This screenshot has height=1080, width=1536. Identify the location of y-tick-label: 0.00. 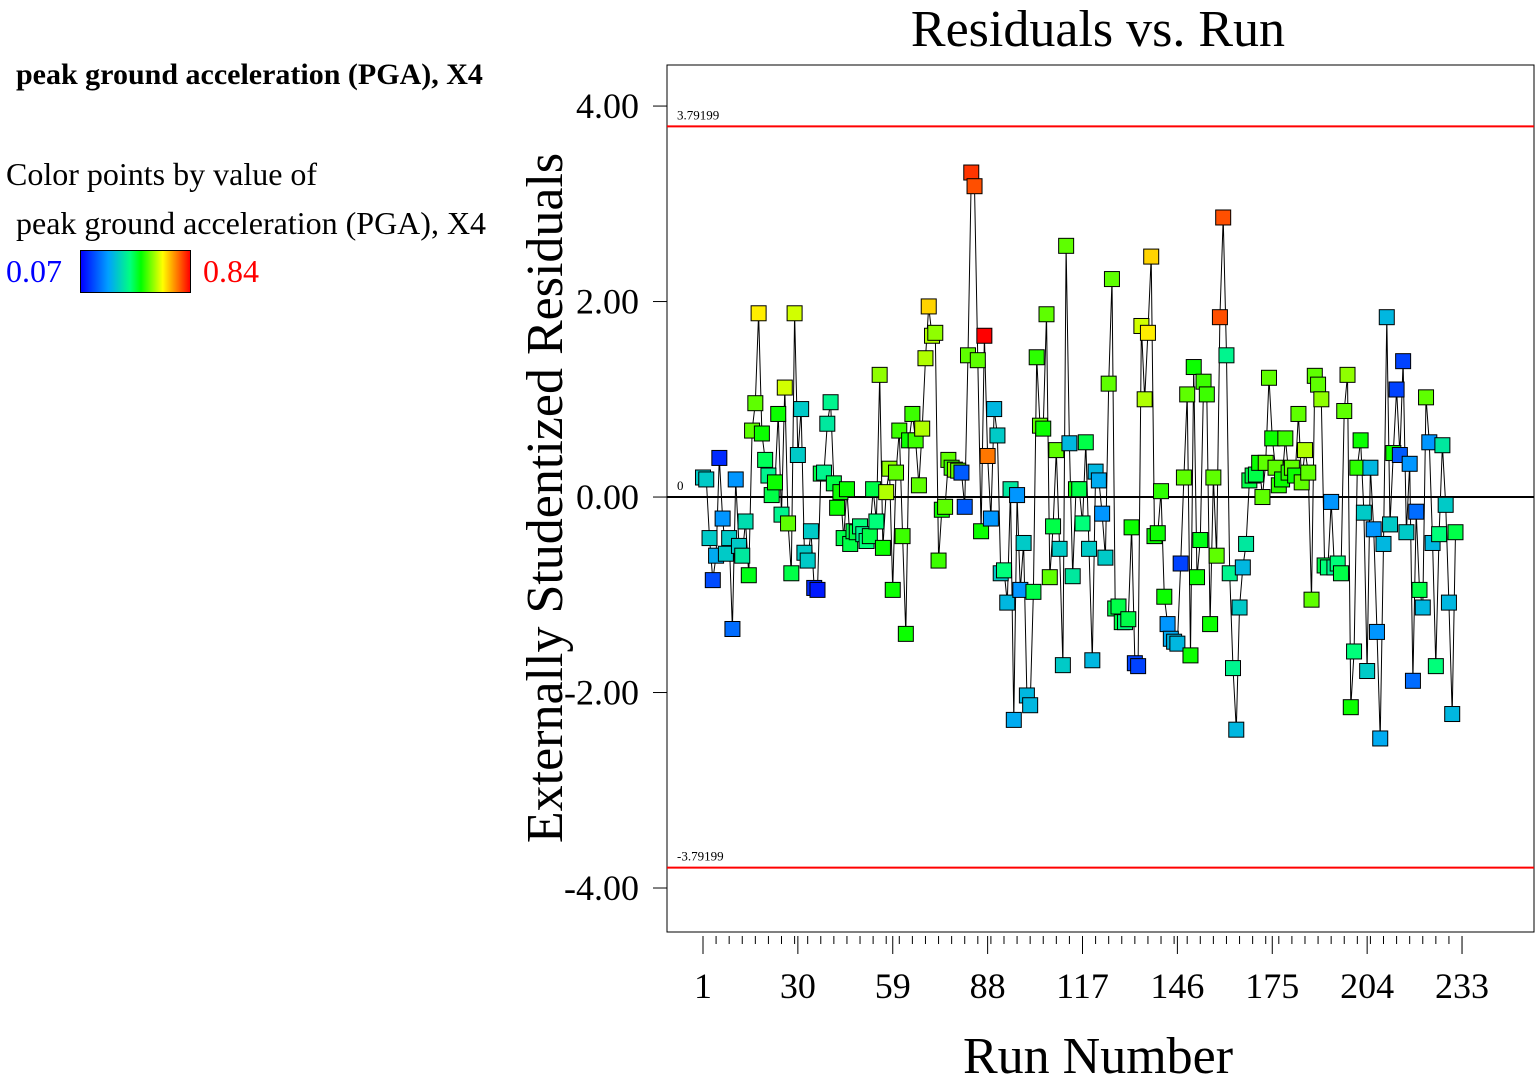
(607, 497).